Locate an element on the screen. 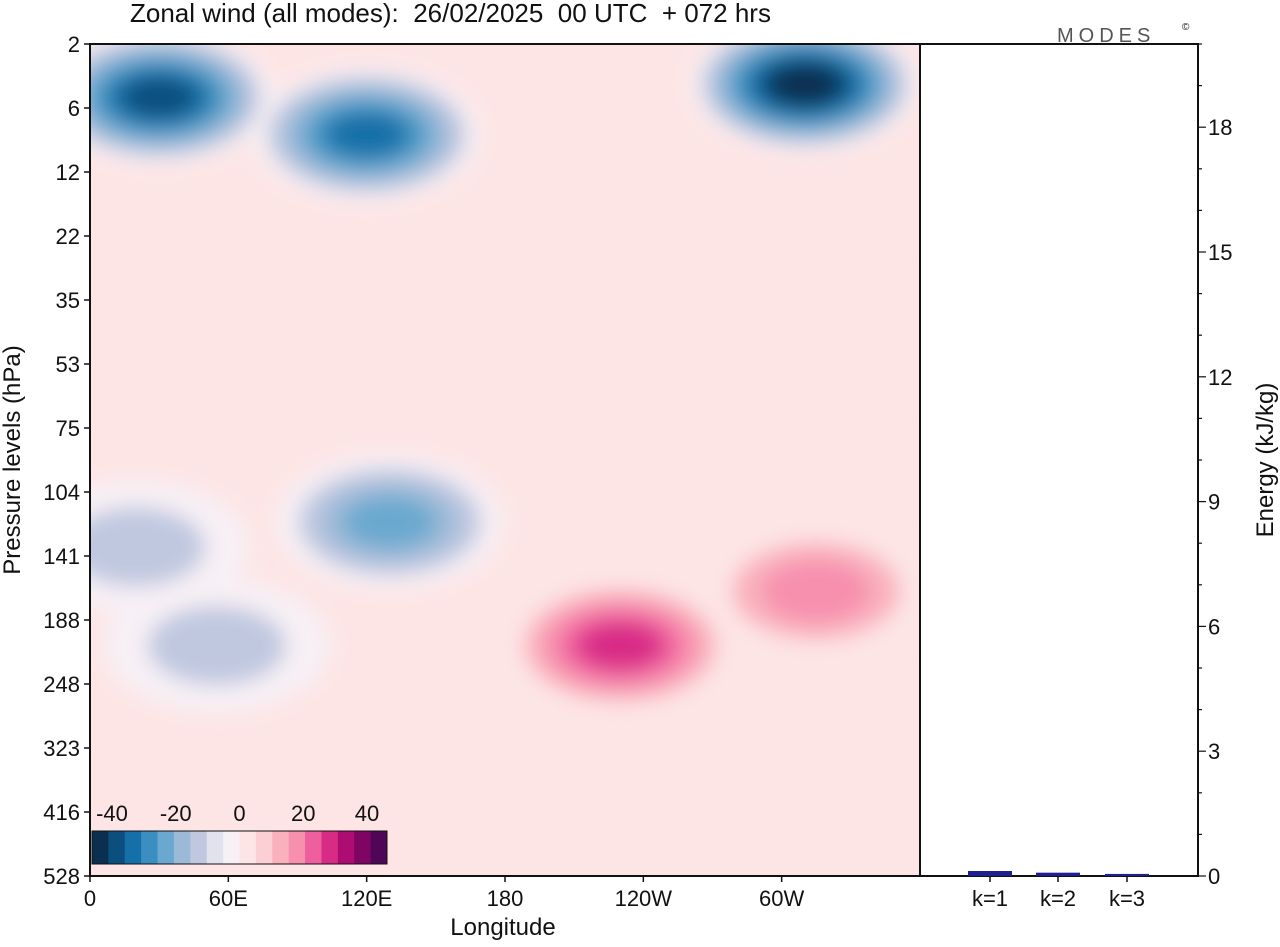  bar-category-label: k=1 is located at coordinates (990, 898).